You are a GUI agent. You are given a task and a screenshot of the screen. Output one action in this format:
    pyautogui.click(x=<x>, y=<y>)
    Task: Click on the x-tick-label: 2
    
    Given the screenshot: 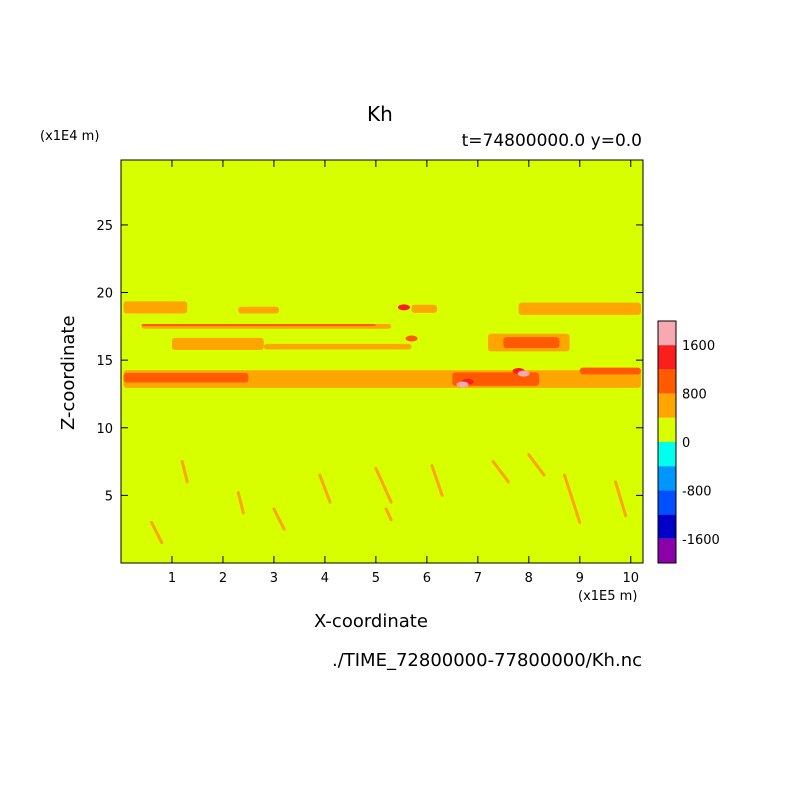 What is the action you would take?
    pyautogui.click(x=223, y=578)
    